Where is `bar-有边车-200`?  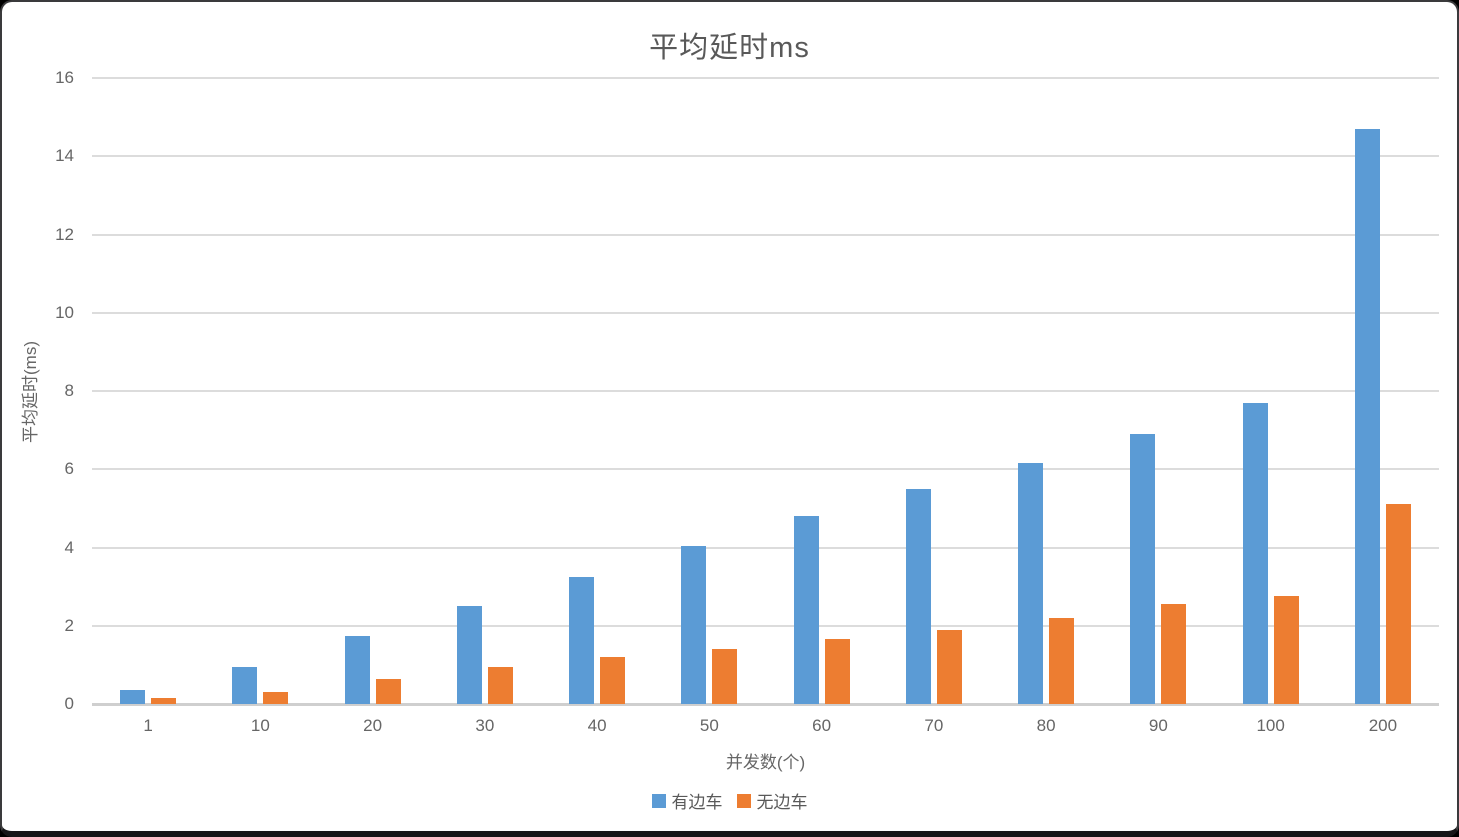
bar-有边车-200 is located at coordinates (1367, 416).